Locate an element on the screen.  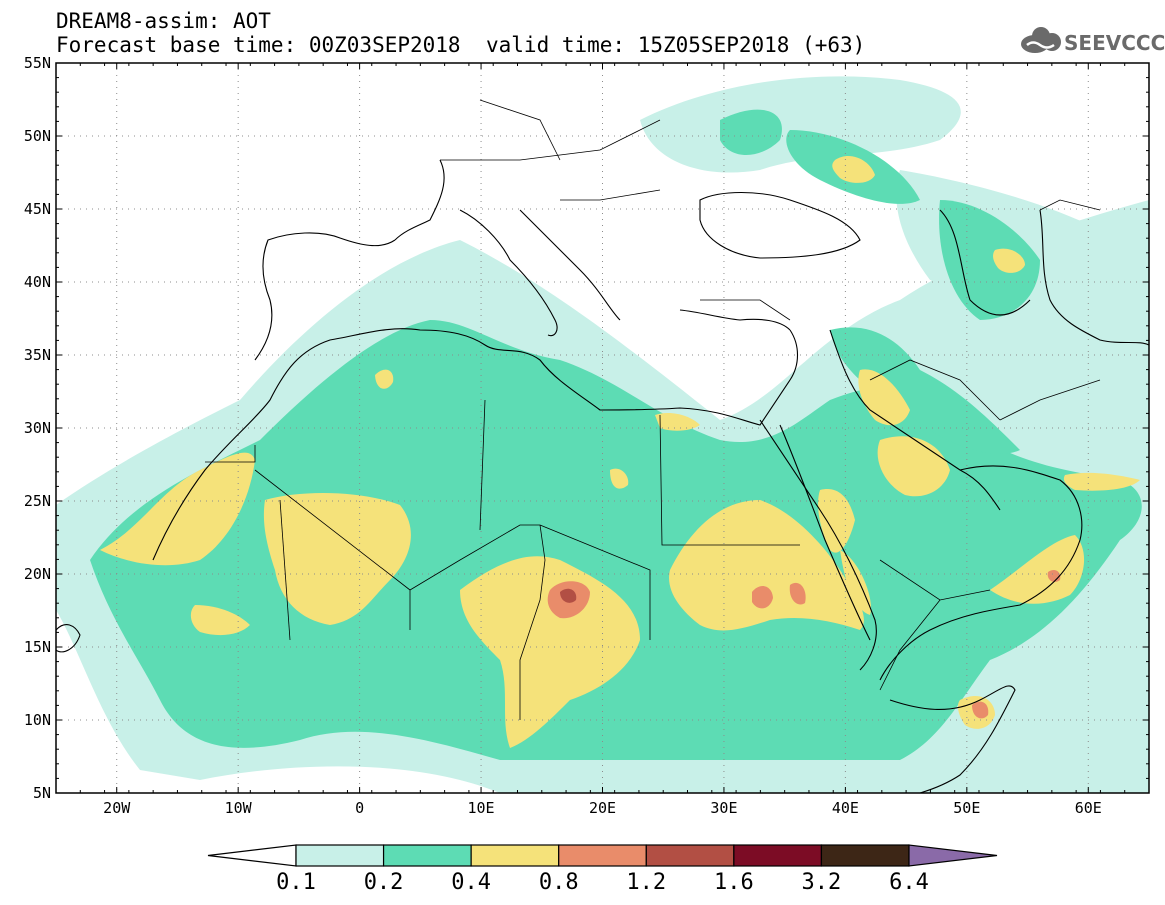
lat-label: 55N is located at coordinates (37, 63).